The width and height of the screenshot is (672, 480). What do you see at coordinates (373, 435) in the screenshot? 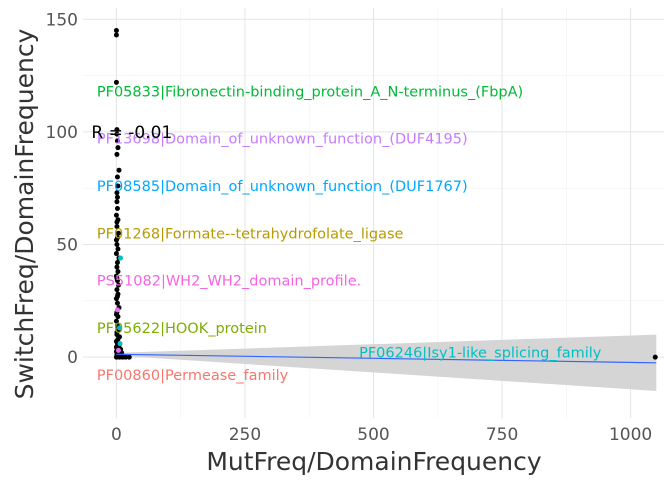
I see `x-tick-label: 500` at bounding box center [373, 435].